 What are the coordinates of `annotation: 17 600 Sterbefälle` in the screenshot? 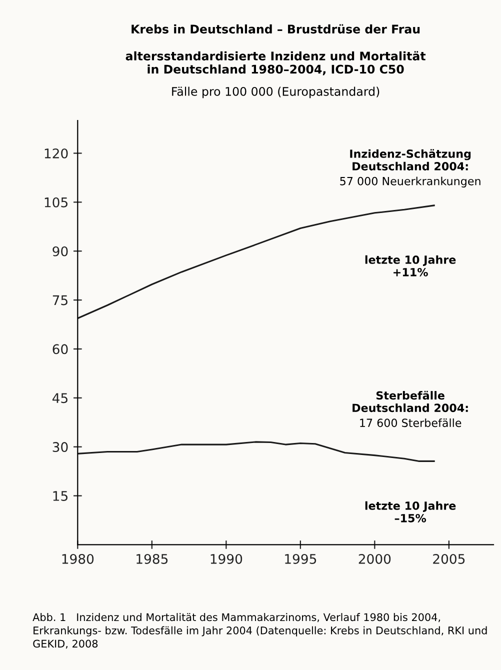 It's located at (411, 423).